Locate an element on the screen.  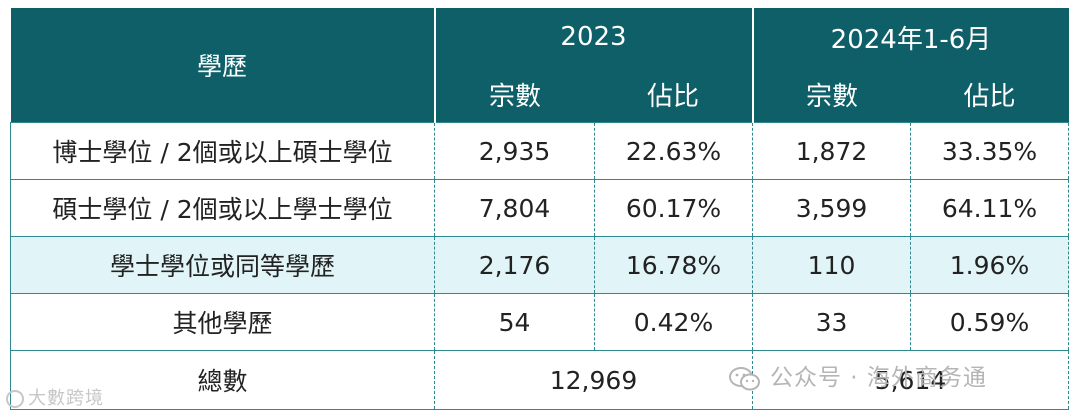
share-2023-cell: 16.78% is located at coordinates (673, 265).